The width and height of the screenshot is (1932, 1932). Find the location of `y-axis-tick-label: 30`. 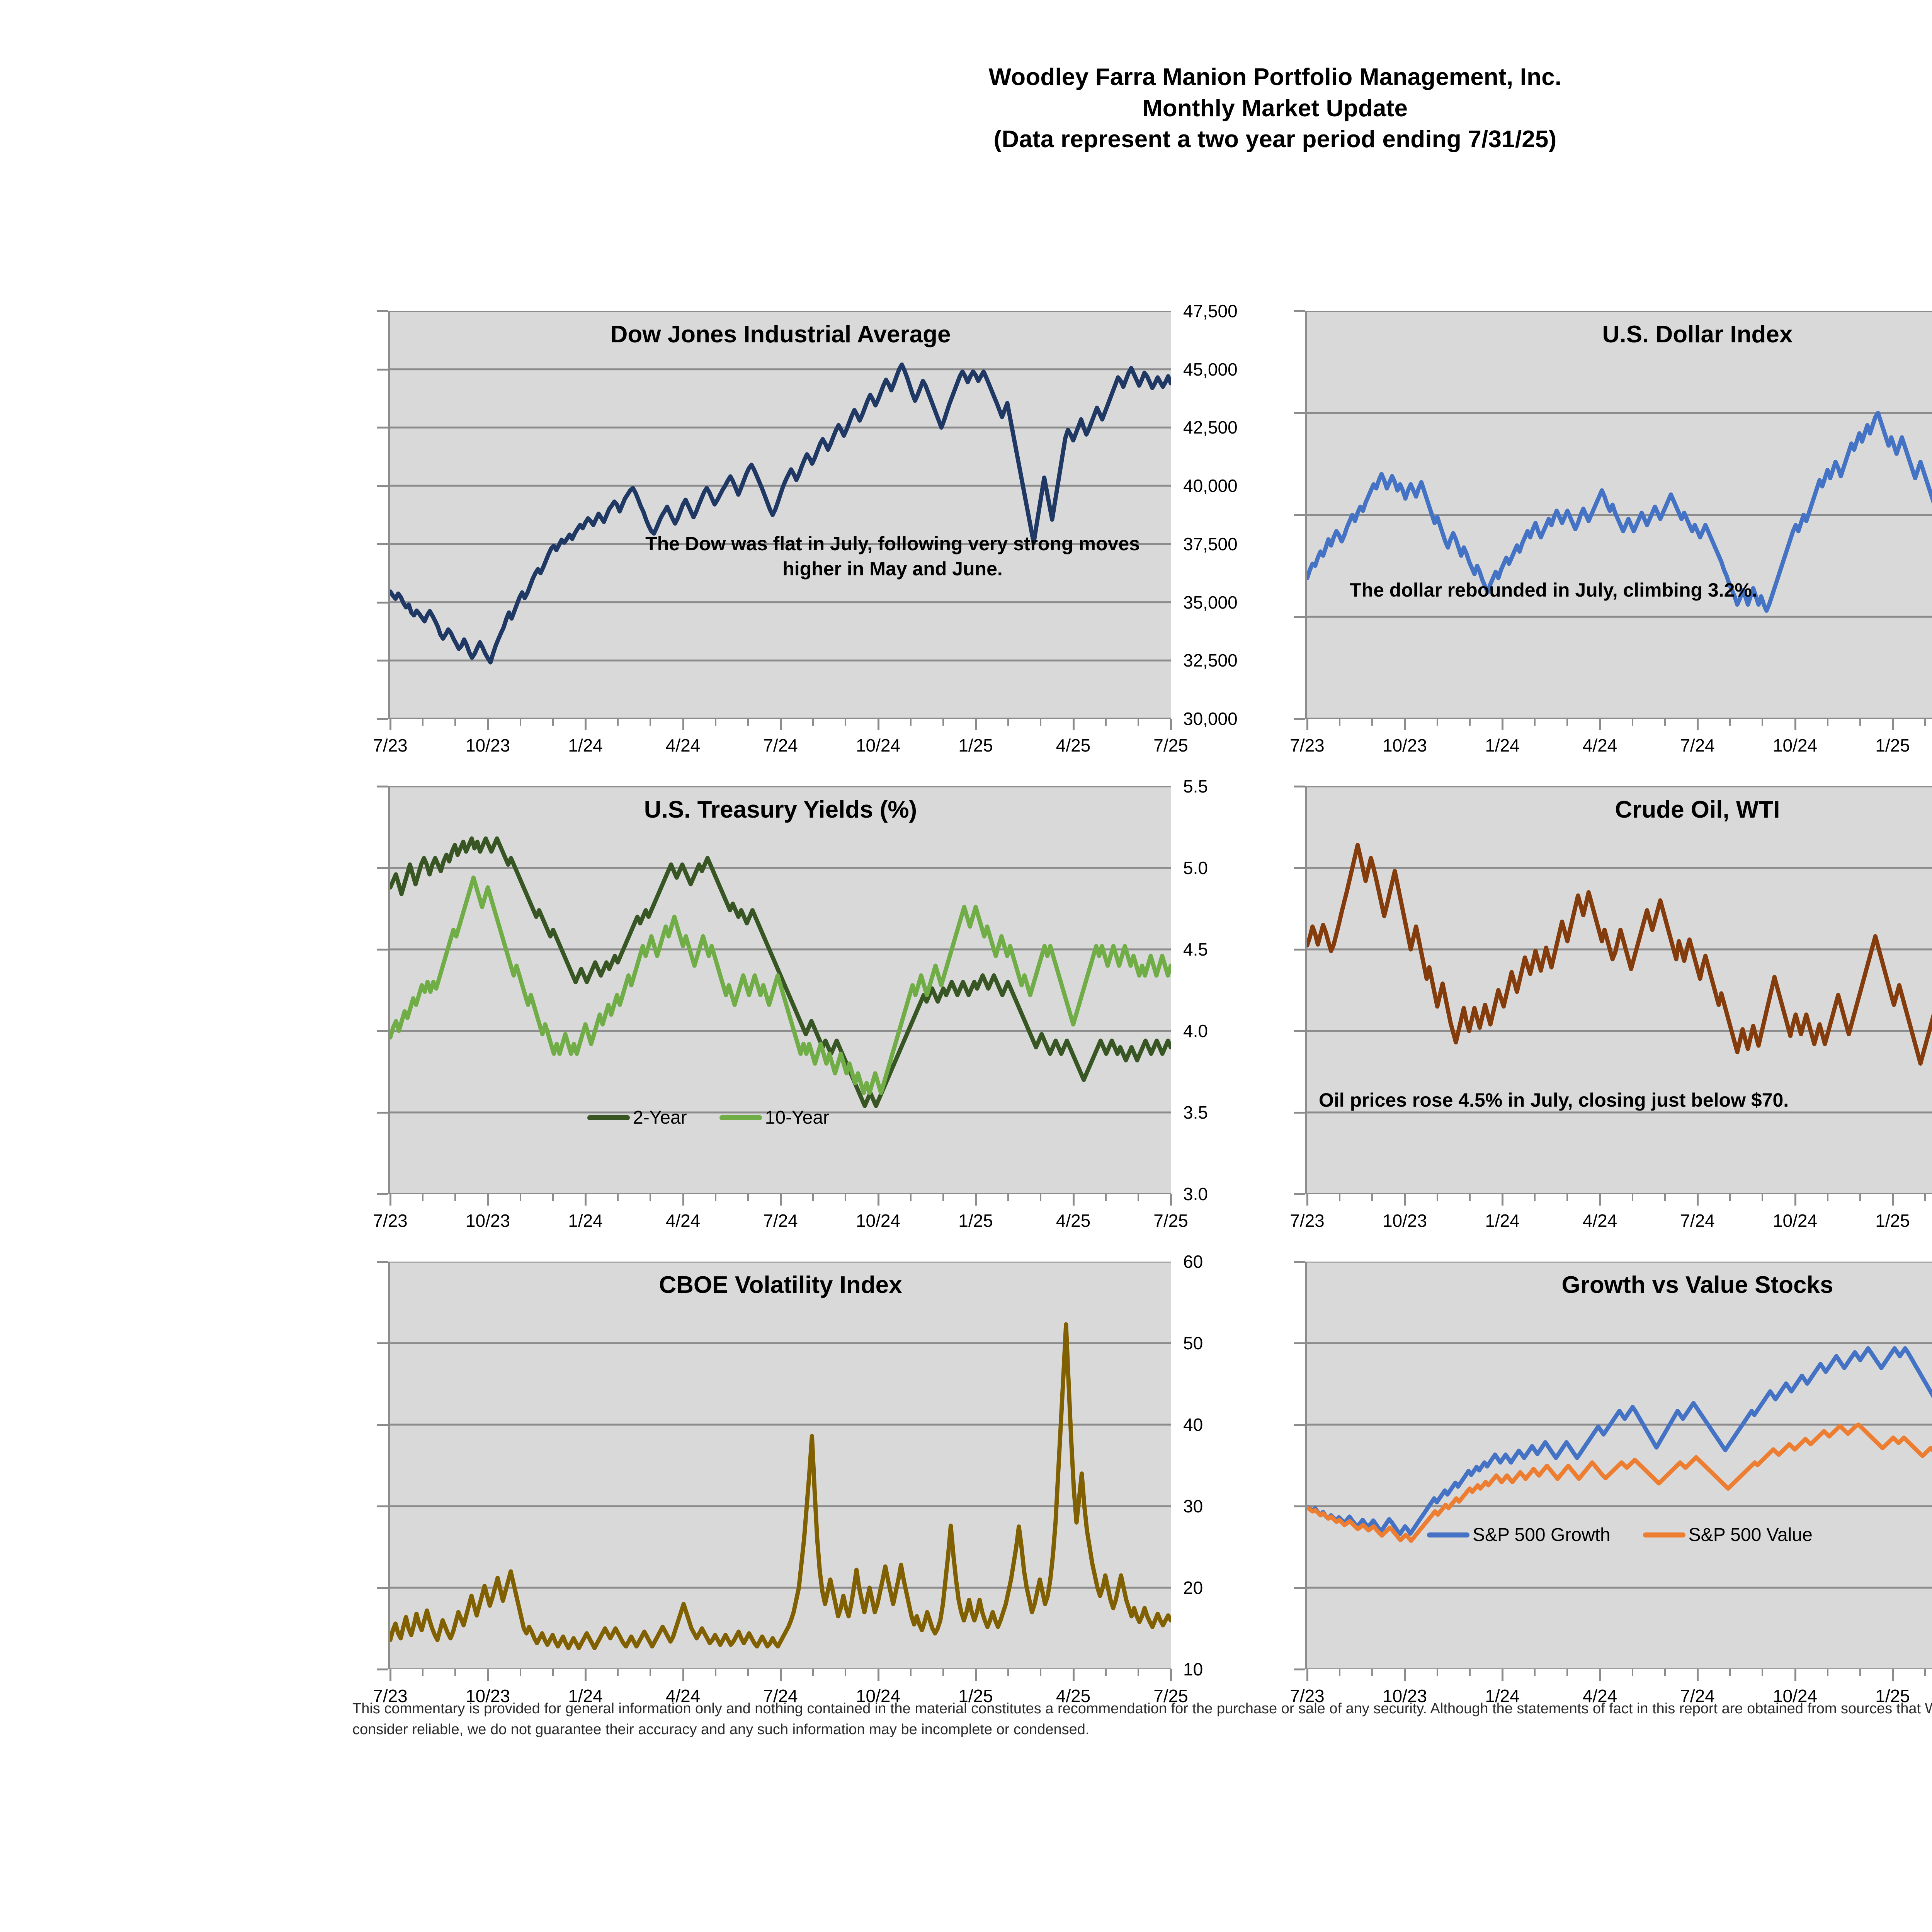

y-axis-tick-label: 30 is located at coordinates (1193, 1506).